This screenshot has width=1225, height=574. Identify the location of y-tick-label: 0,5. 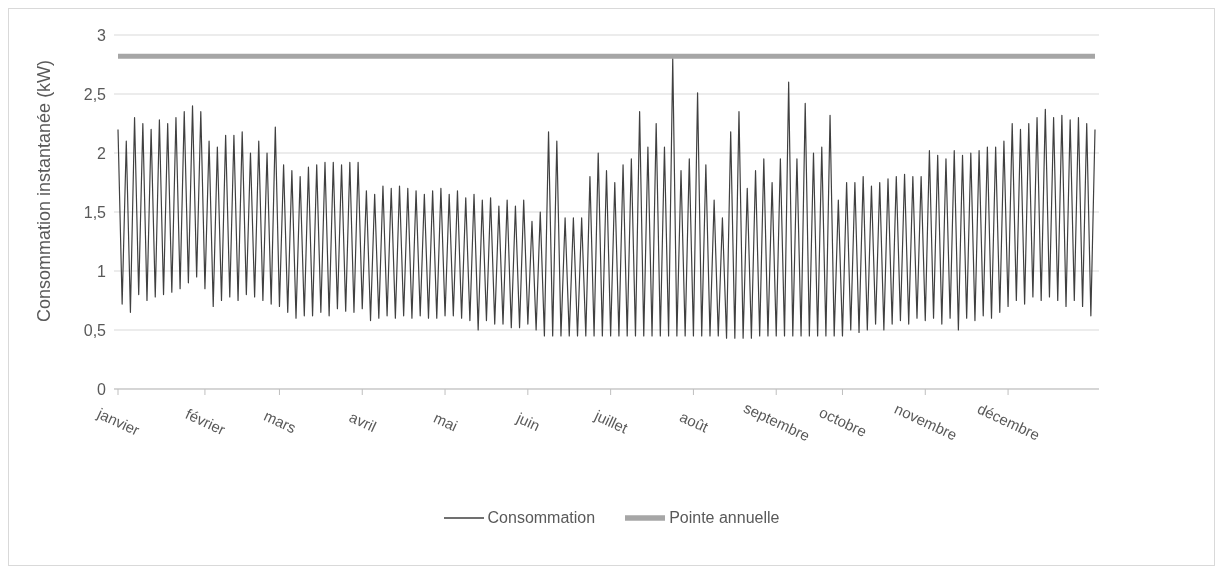
(95, 330).